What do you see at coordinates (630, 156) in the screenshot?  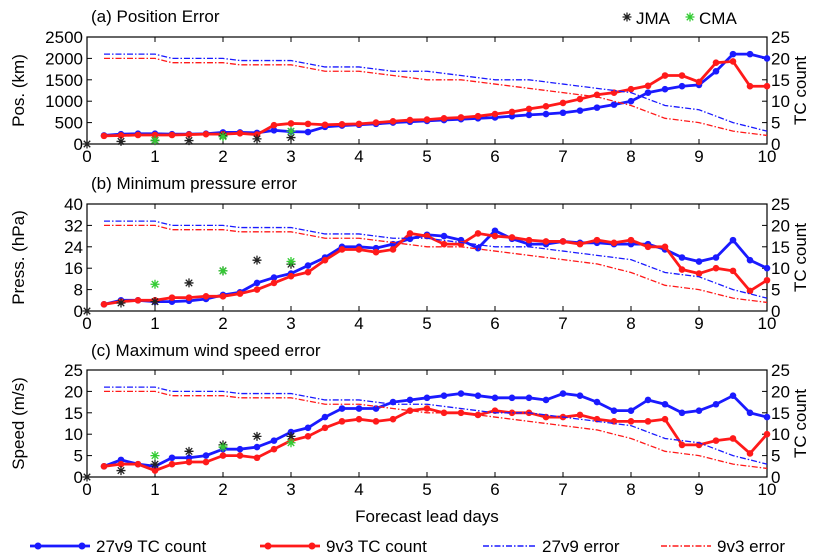 I see `x-tick-label: 8` at bounding box center [630, 156].